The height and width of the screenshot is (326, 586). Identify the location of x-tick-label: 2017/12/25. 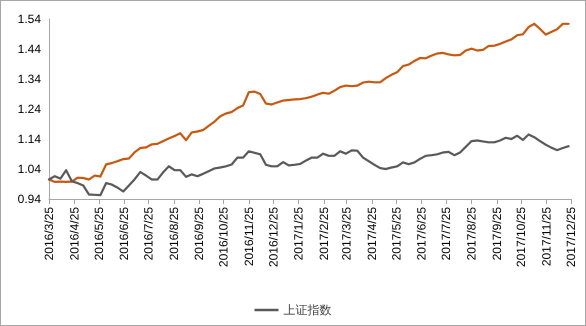
(571, 237).